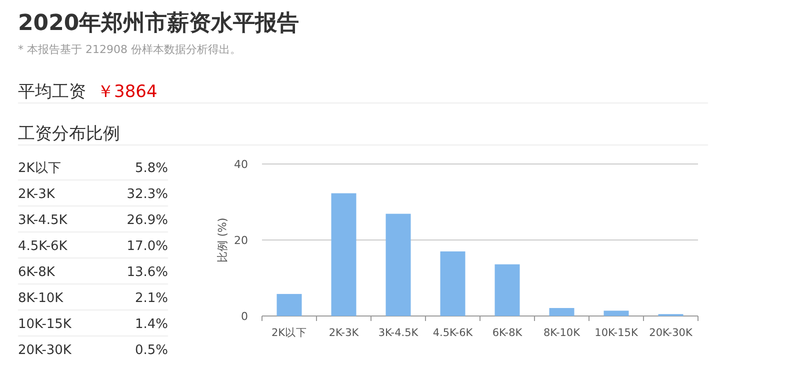  I want to click on text: * 本报告基于 212908 份样本数据分析得出。, so click(129, 49).